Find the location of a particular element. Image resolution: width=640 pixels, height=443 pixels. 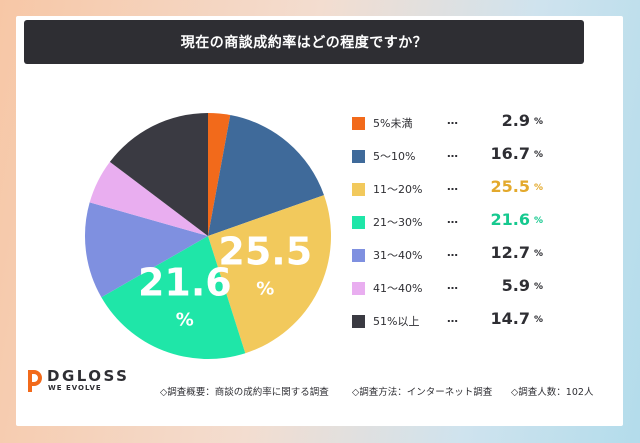

legend-value: 21.6 is located at coordinates (510, 219).